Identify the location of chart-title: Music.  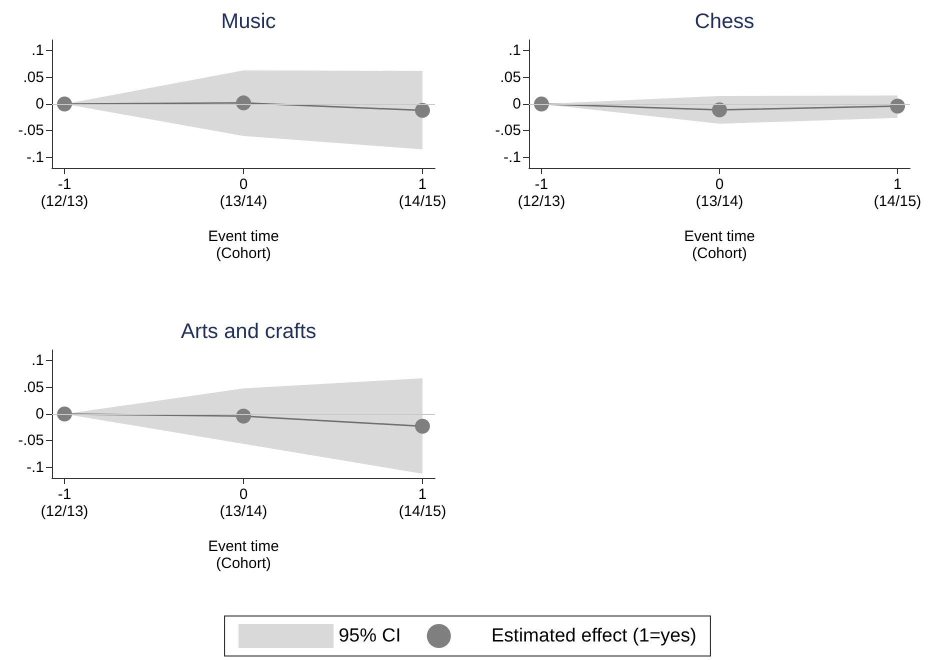
(248, 21).